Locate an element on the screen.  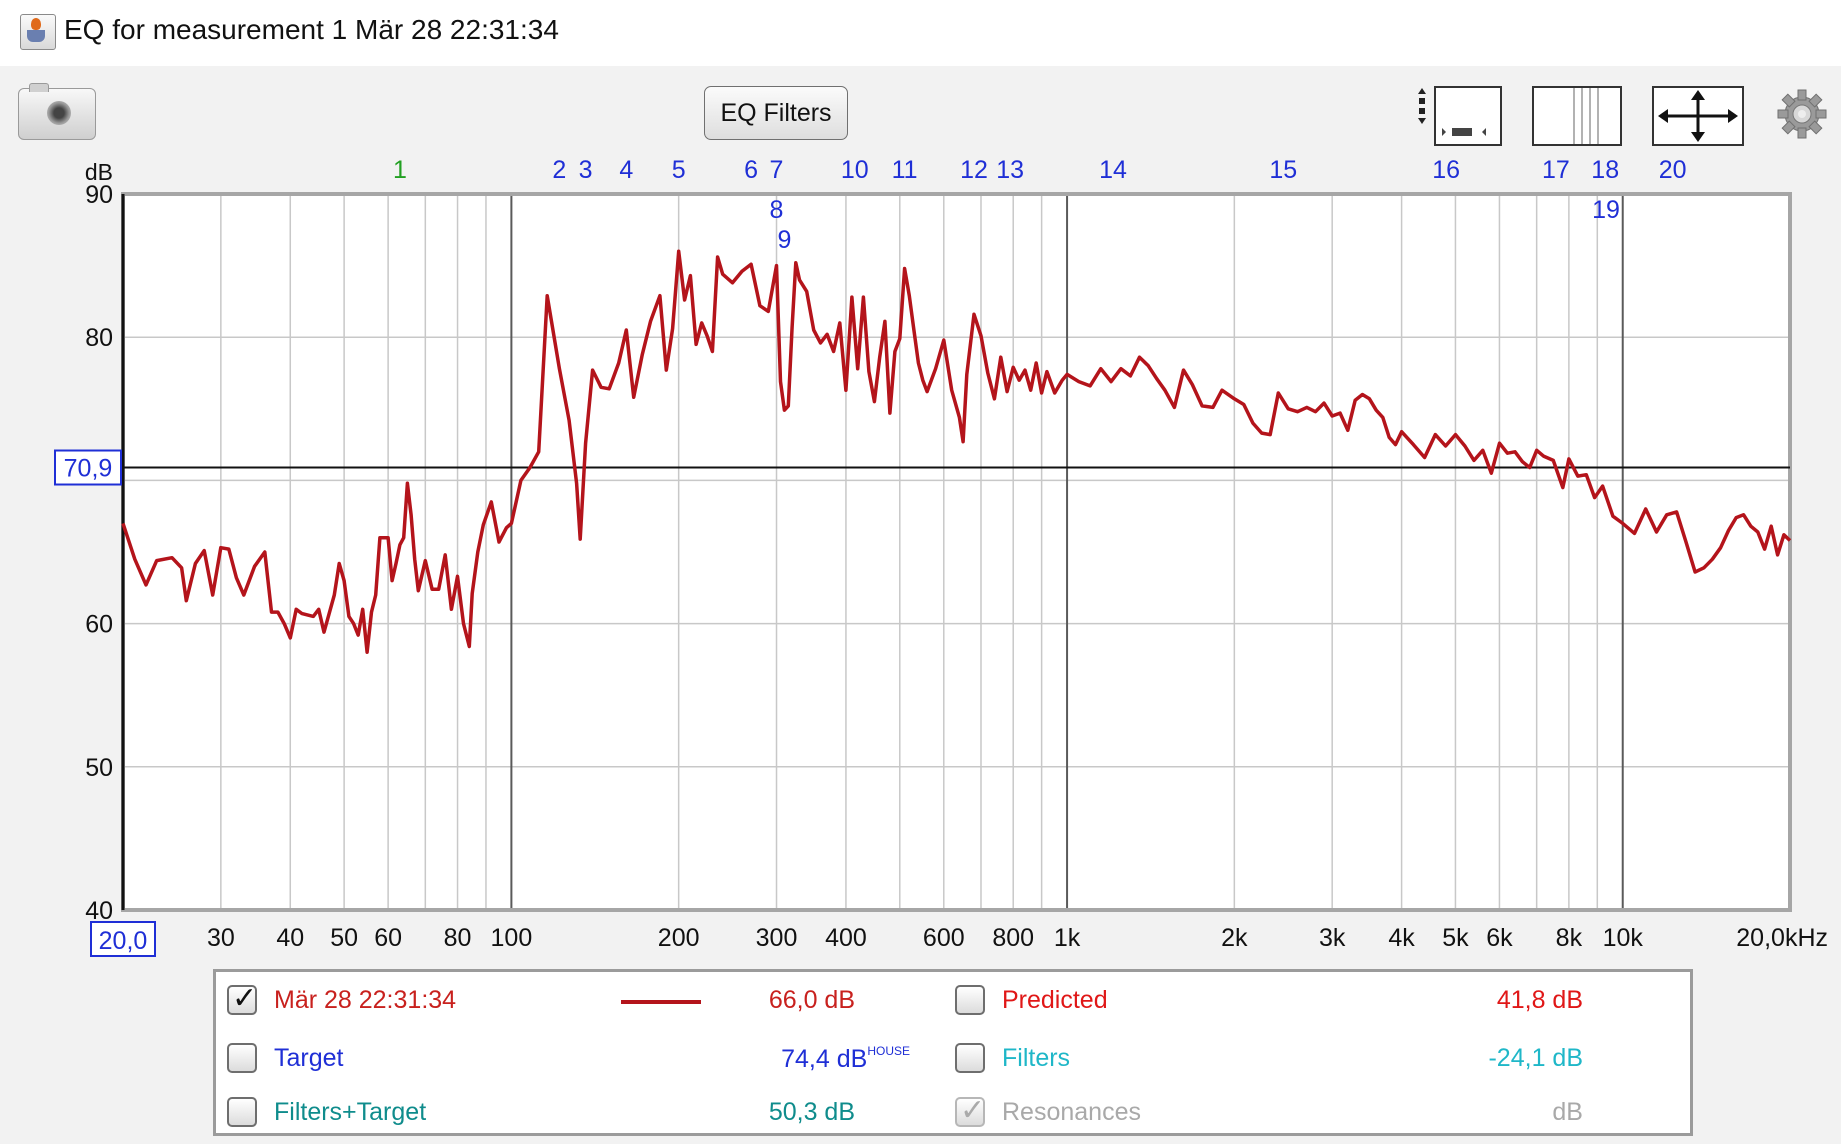
x-tick-label: 800 is located at coordinates (1013, 938).